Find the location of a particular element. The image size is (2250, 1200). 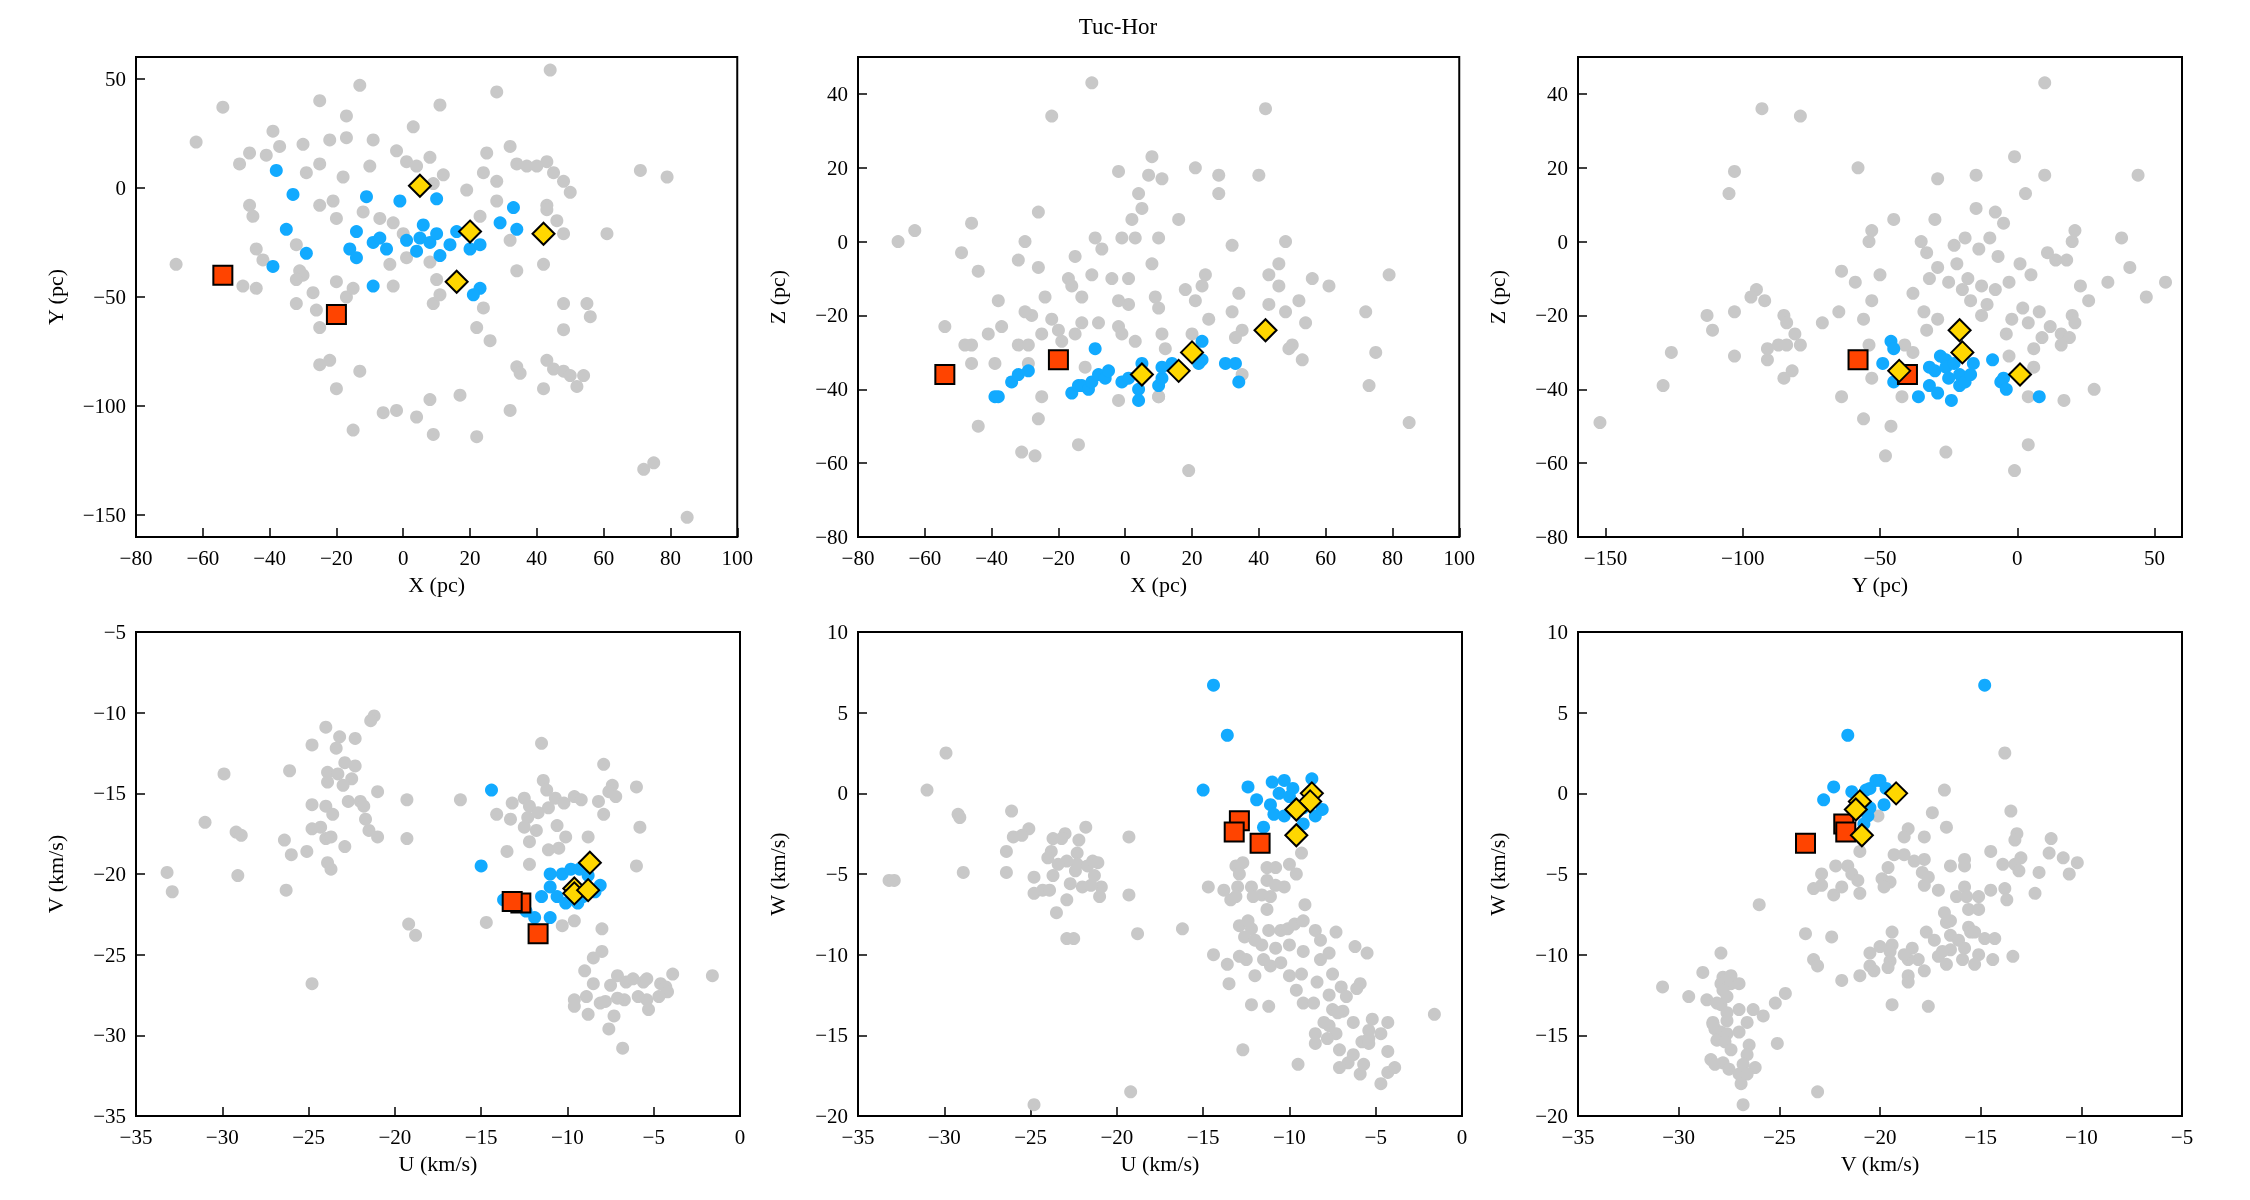

y-tick-label: −80 is located at coordinates (1551, 537).